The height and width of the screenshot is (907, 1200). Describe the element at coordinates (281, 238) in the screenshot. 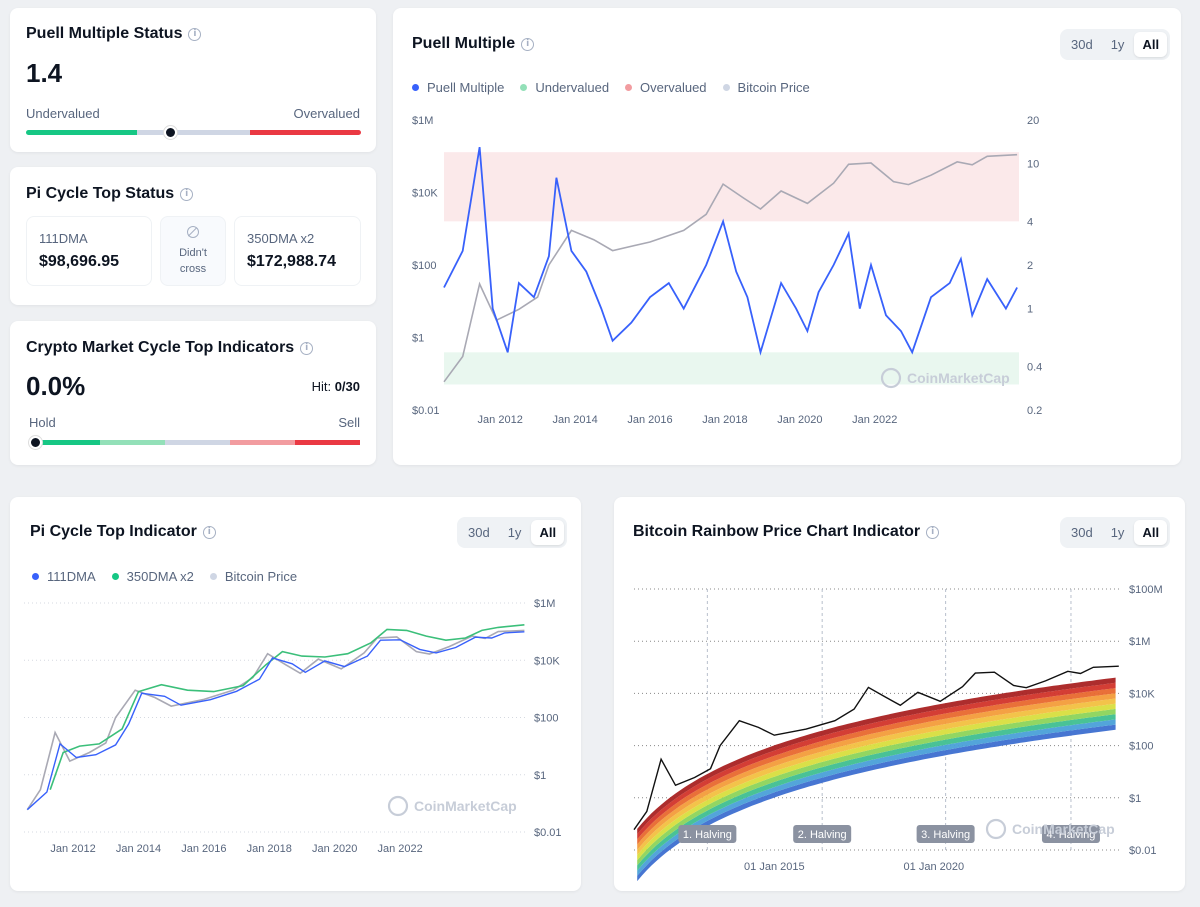

I see `dma350-label: 350DMA x2` at that location.